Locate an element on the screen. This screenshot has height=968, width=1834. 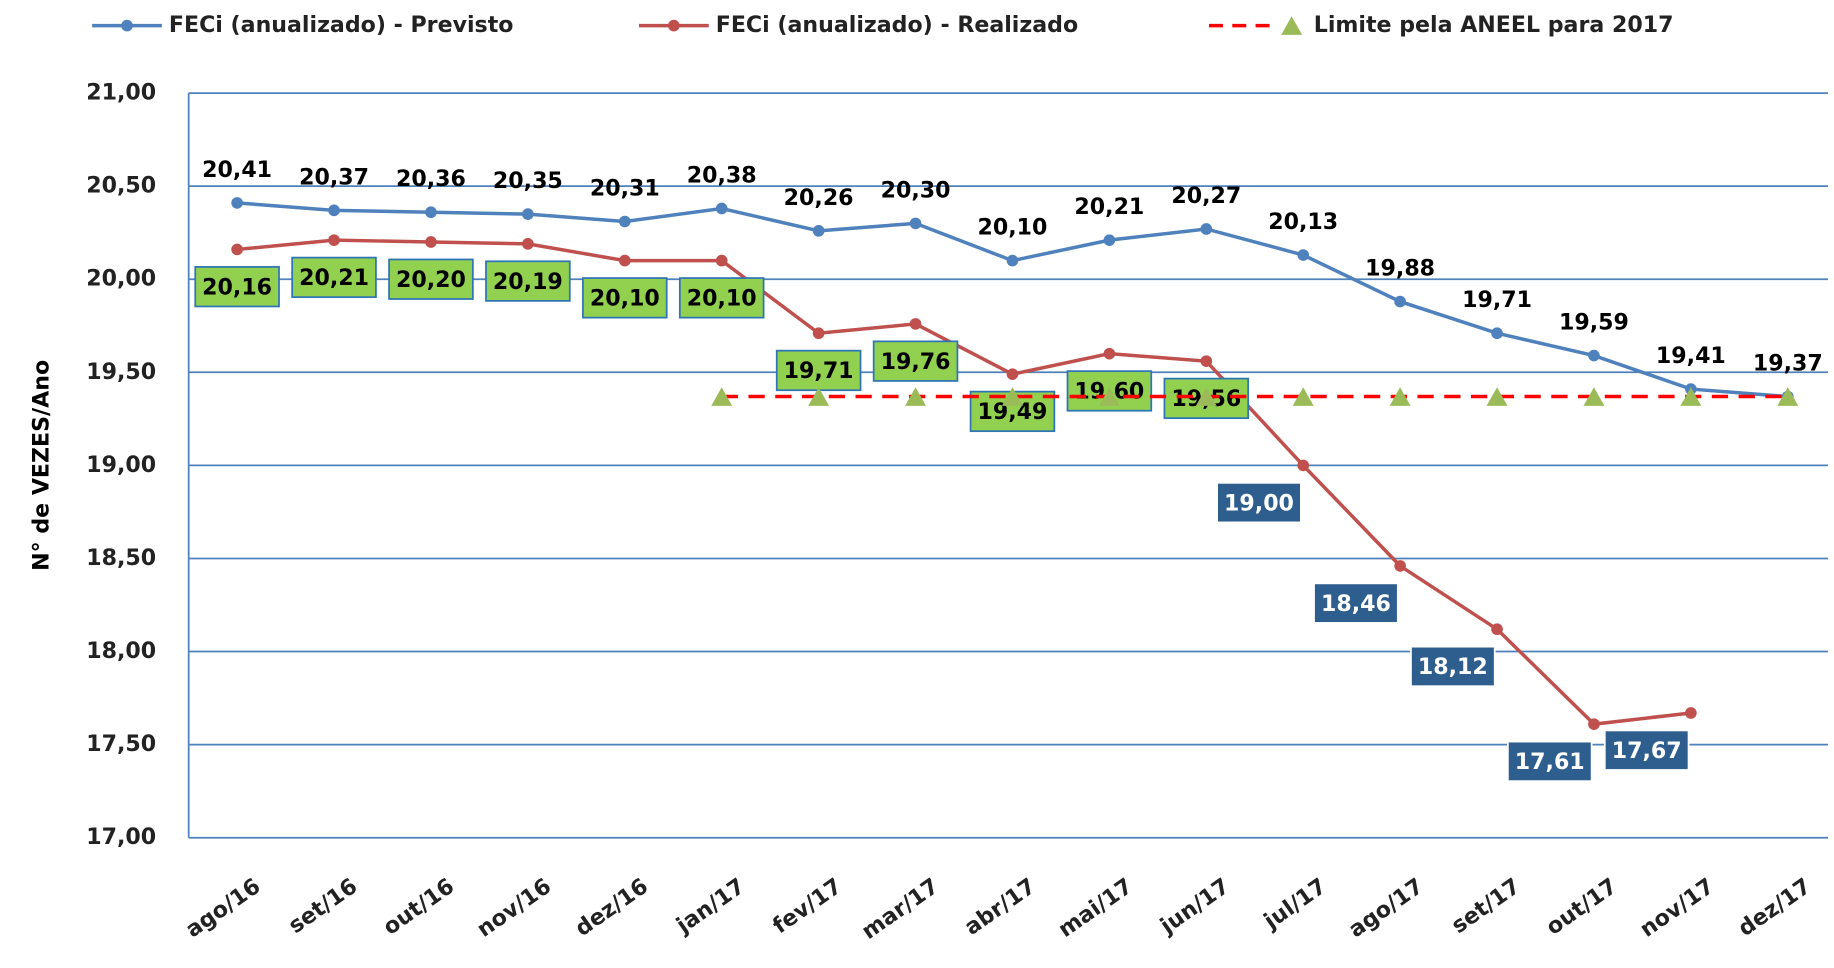
data-label: 20,13 is located at coordinates (1303, 222).